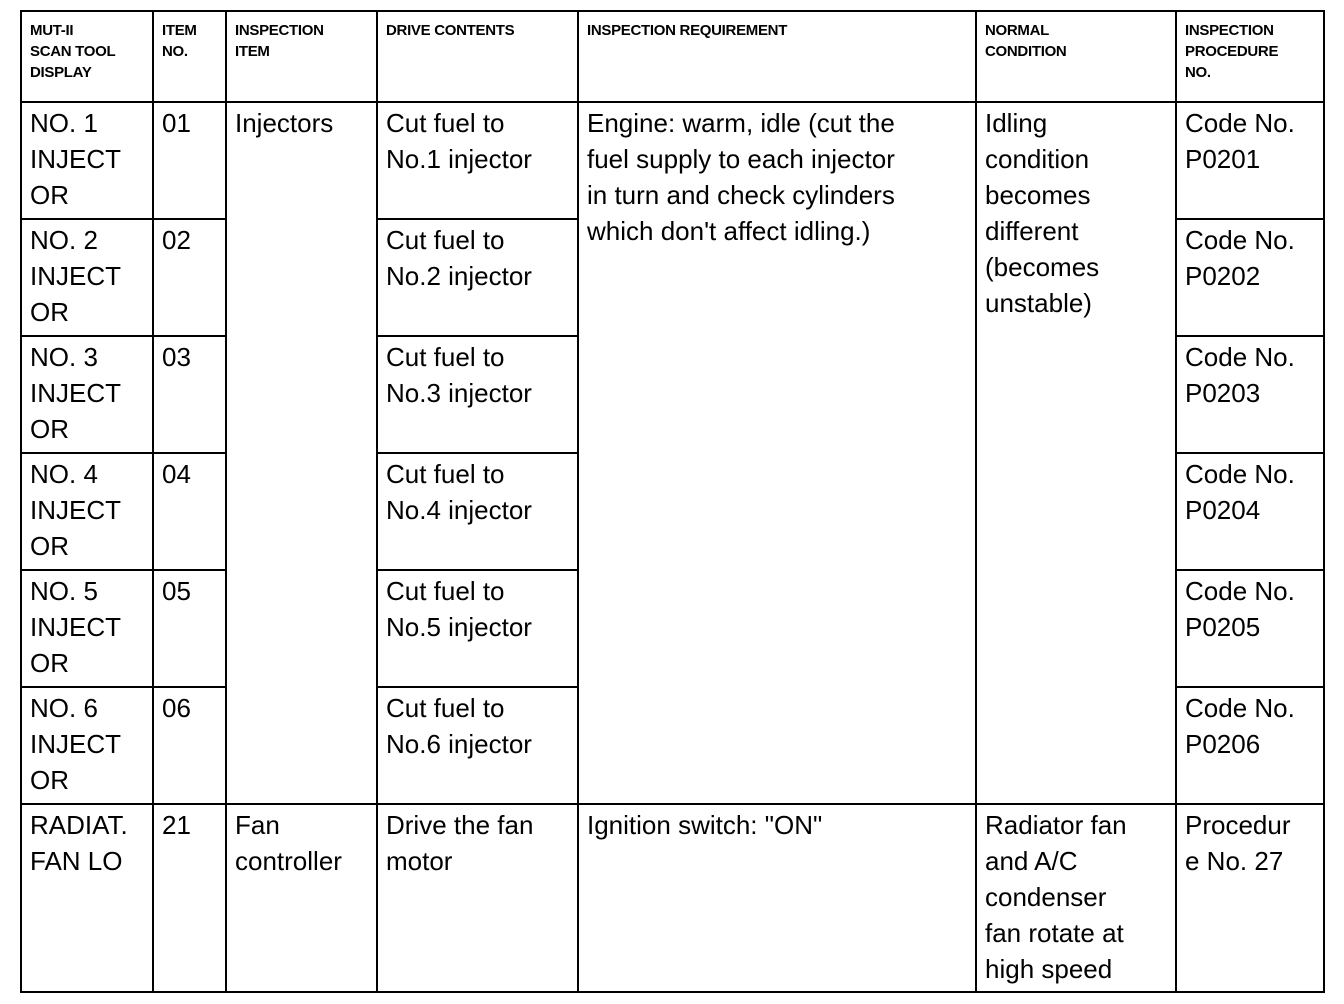 The height and width of the screenshot is (1004, 1344). What do you see at coordinates (1250, 898) in the screenshot?
I see `cell-procedure: Procedur e No. 27` at bounding box center [1250, 898].